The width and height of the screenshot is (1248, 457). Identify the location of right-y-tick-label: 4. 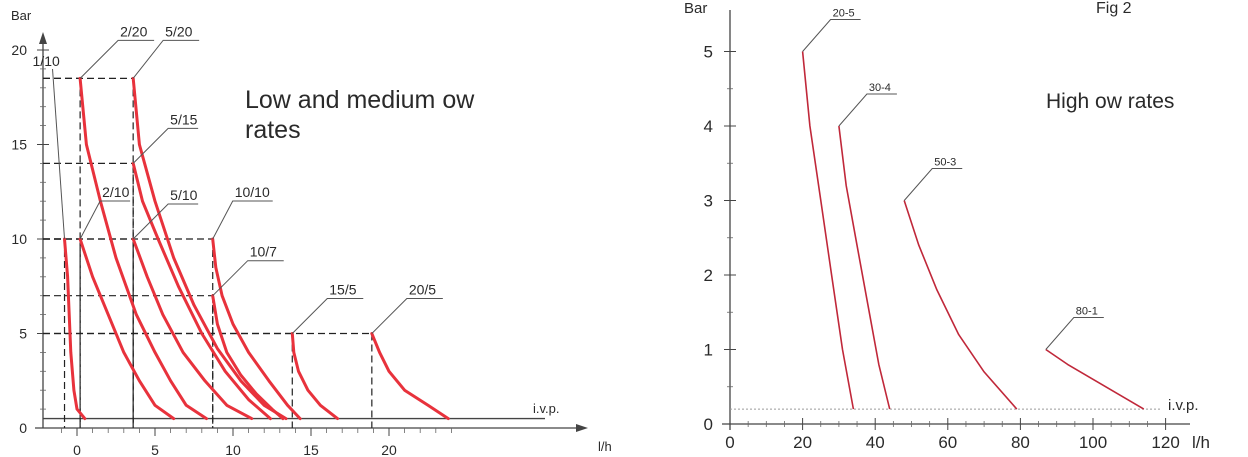
(708, 126).